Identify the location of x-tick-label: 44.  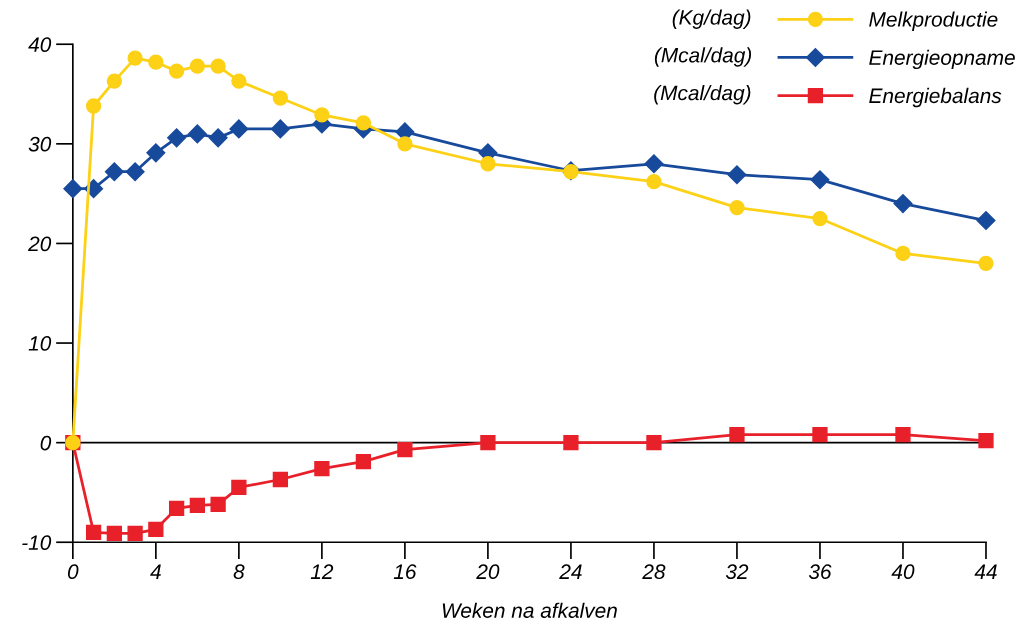
(985, 571).